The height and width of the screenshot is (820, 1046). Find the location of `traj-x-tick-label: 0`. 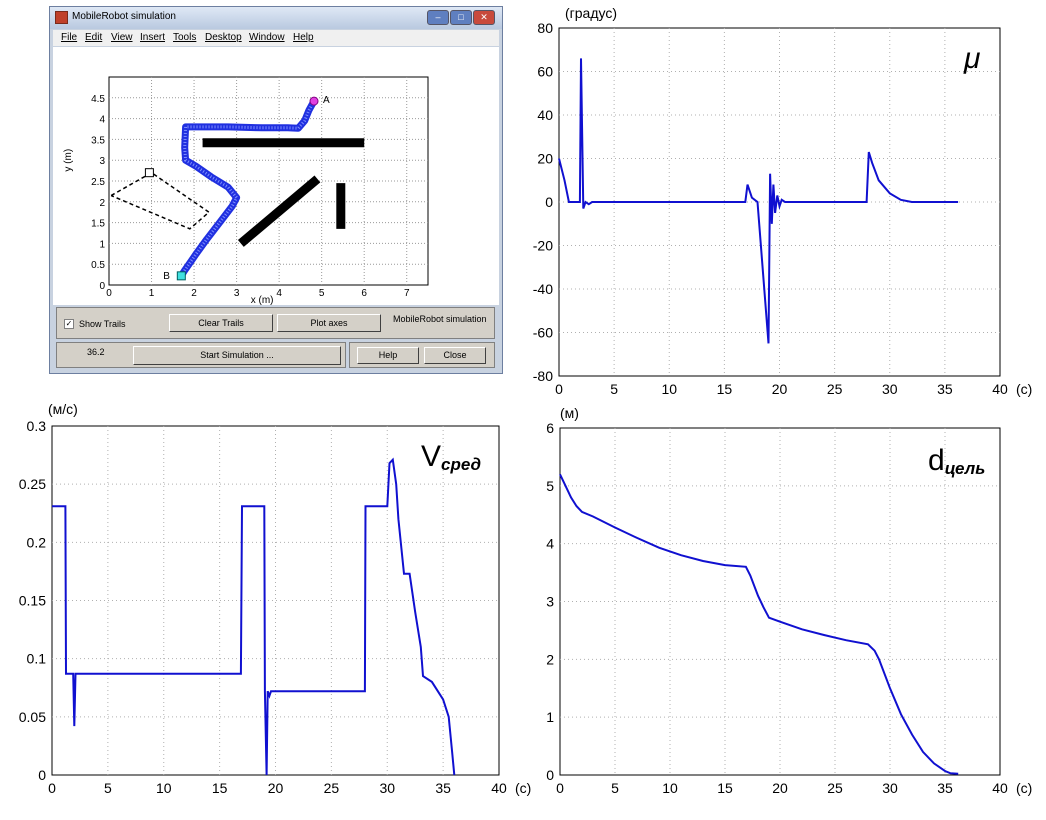

traj-x-tick-label: 0 is located at coordinates (109, 293).